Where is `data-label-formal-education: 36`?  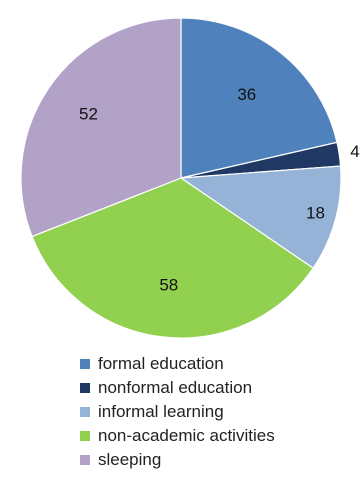
data-label-formal-education: 36 is located at coordinates (246, 94).